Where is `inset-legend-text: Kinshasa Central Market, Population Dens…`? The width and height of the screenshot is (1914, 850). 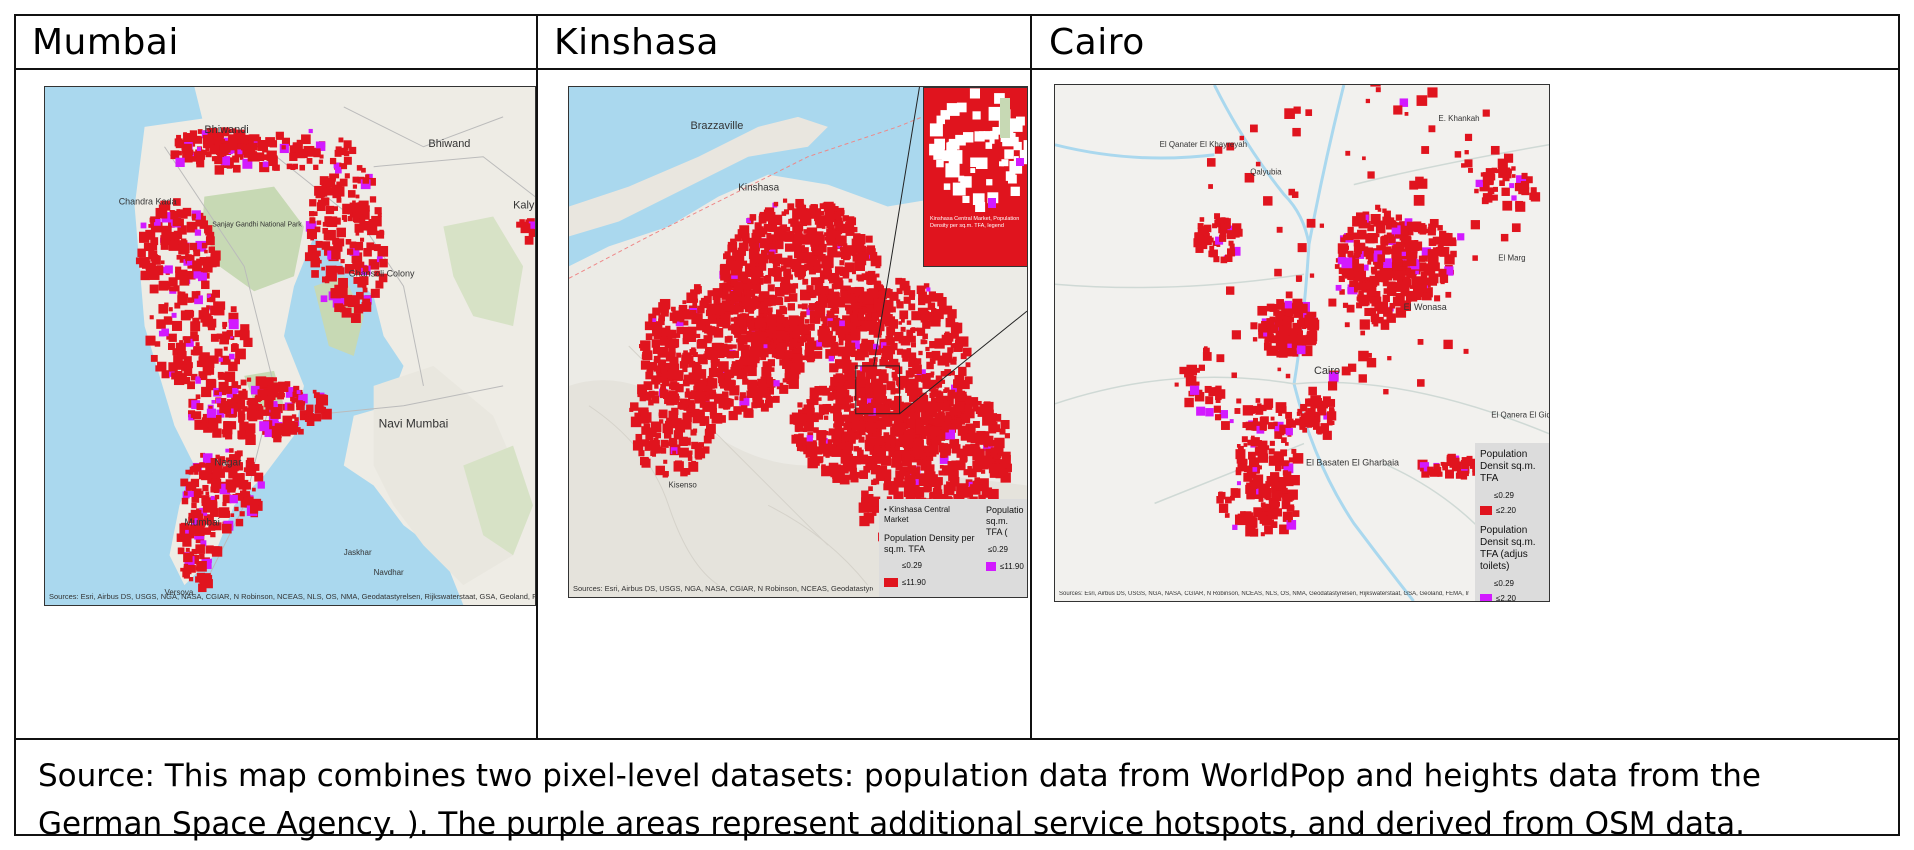 inset-legend-text: Kinshasa Central Market, Population Dens… is located at coordinates (975, 222).